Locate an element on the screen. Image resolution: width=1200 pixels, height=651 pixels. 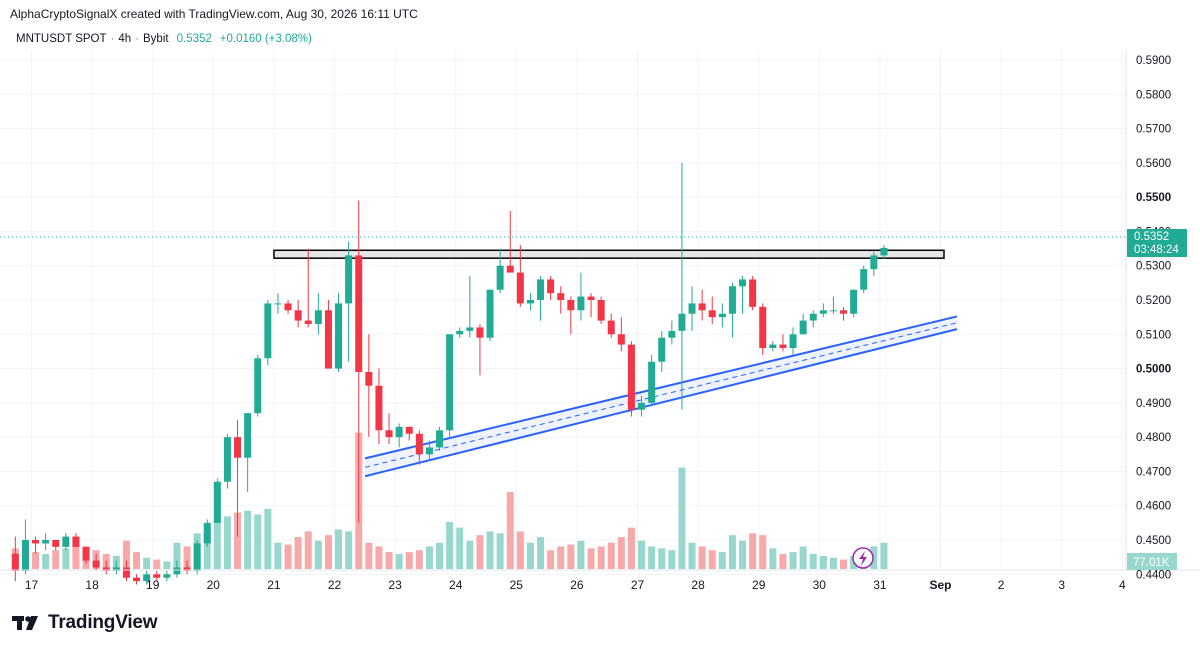
lightning-icon-bolt is located at coordinates (863, 558).